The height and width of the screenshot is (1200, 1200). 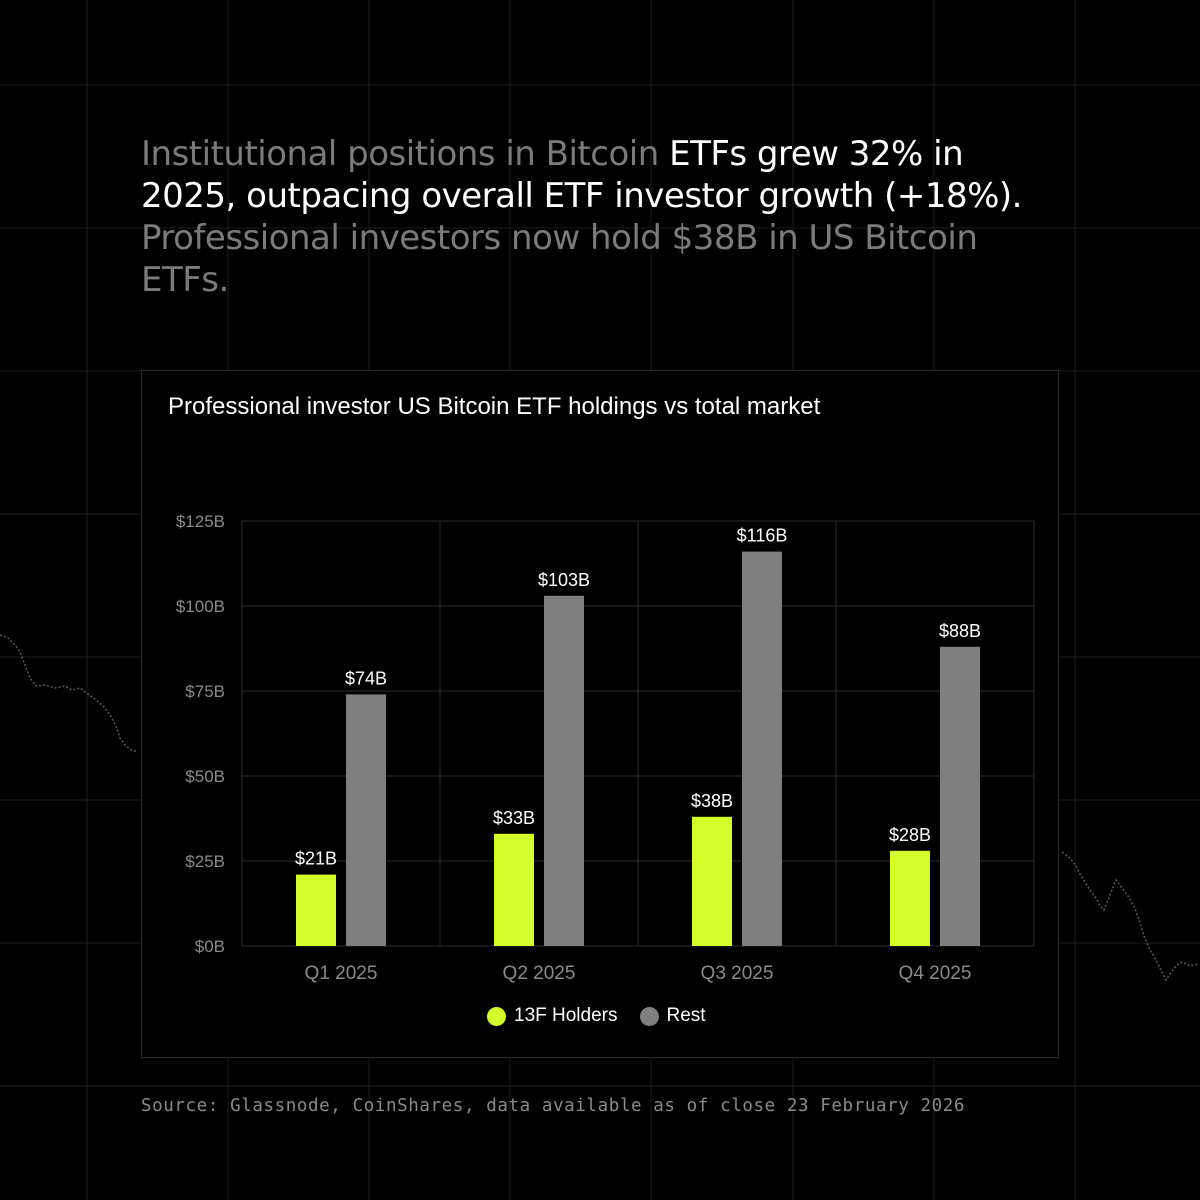 I want to click on y-tick-label: $25B, so click(x=205, y=861).